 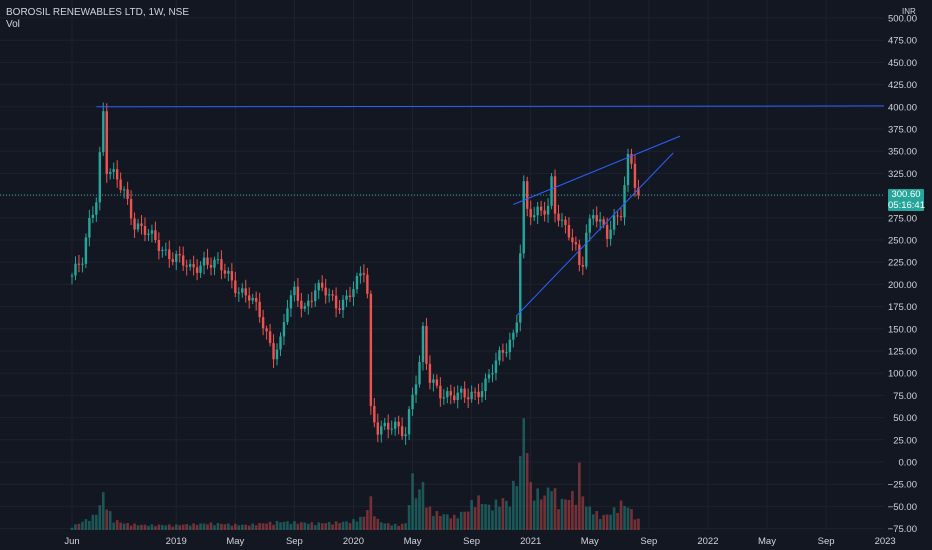 I want to click on last-price-tag: 300.60 05:16:41, so click(x=906, y=200).